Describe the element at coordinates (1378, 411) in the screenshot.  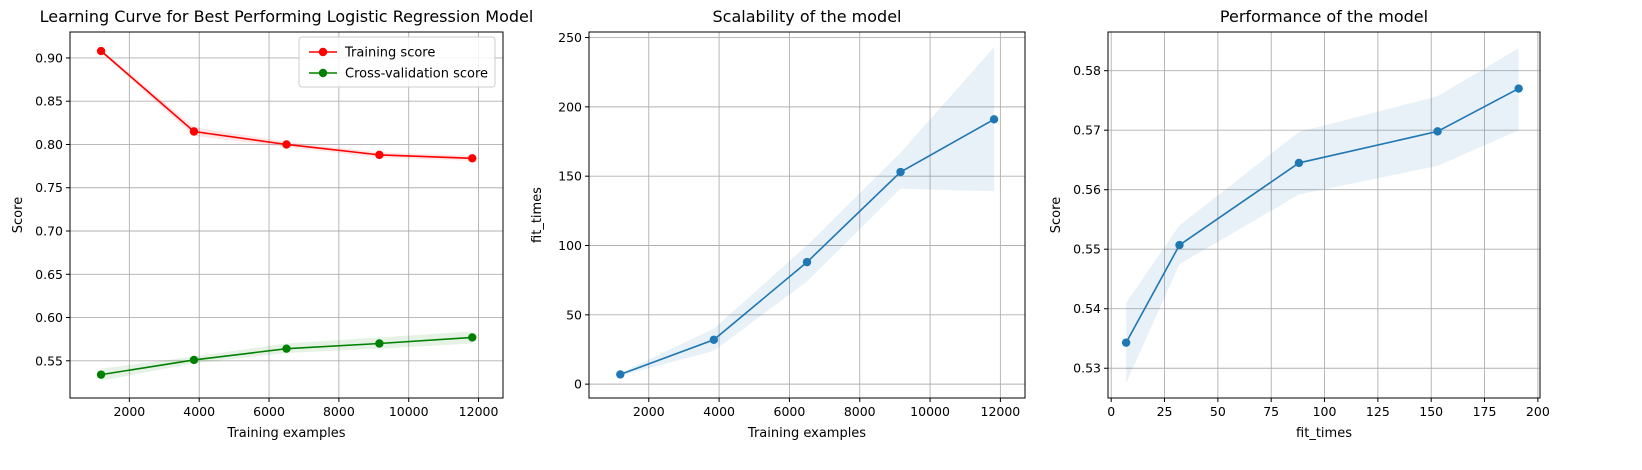
I see `x-tick-label: 125` at that location.